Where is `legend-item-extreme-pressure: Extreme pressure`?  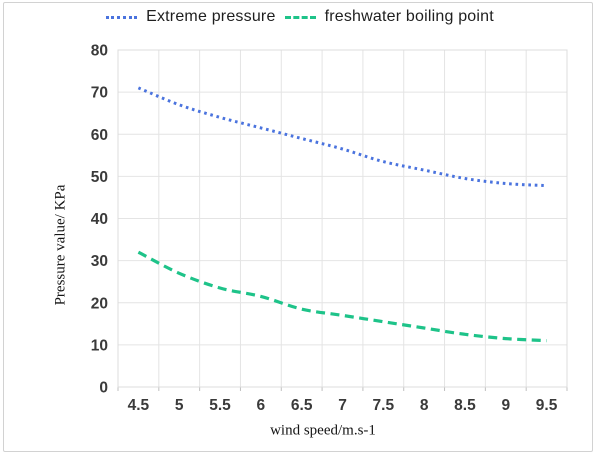 legend-item-extreme-pressure: Extreme pressure is located at coordinates (190, 17).